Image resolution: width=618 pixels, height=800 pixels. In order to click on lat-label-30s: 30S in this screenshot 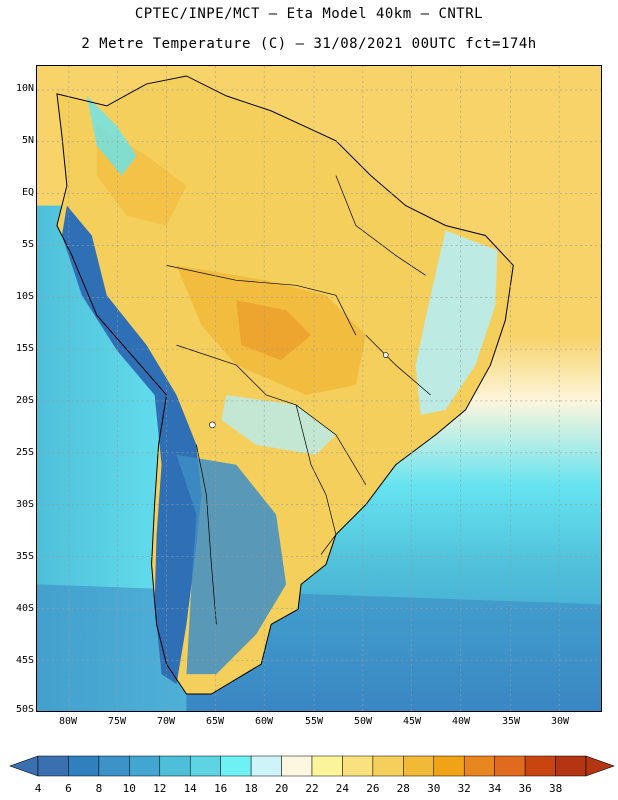, I will do `click(24, 504)`.